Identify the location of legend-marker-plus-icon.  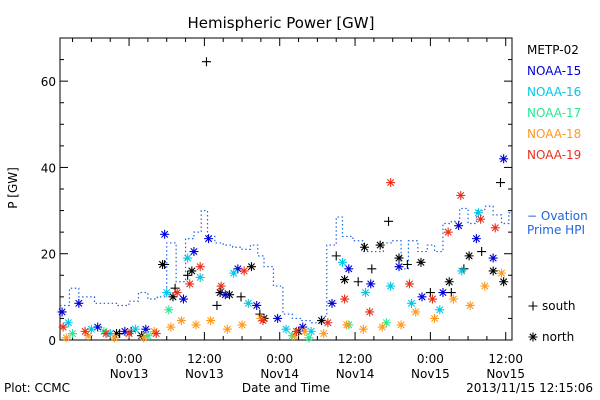
(533, 306).